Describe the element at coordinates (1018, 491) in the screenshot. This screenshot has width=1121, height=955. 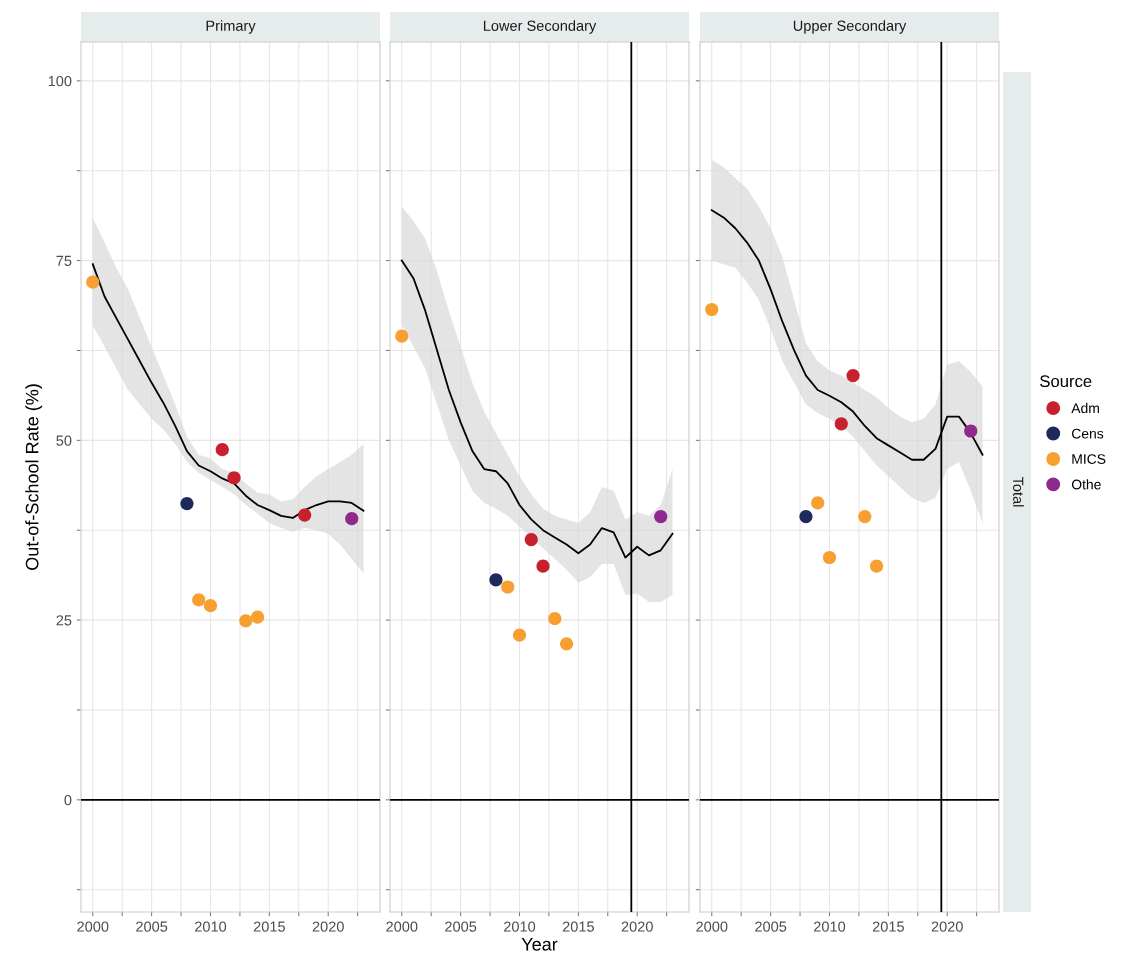
I see `text: Total` at that location.